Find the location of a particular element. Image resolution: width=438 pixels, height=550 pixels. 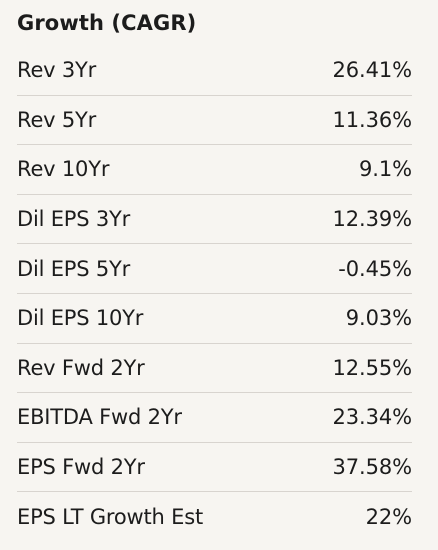

metric-value: 23.34% is located at coordinates (372, 417).